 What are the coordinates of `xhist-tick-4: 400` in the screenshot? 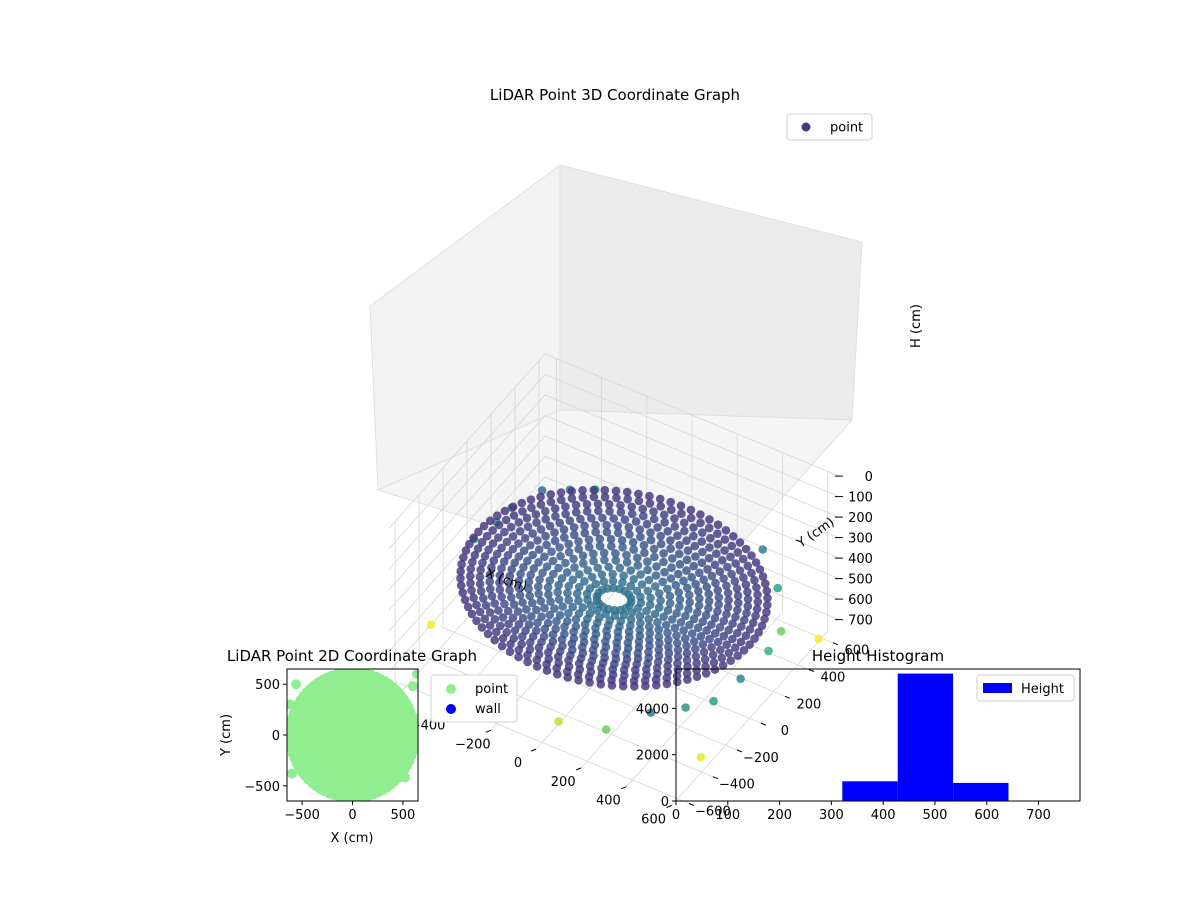 It's located at (883, 815).